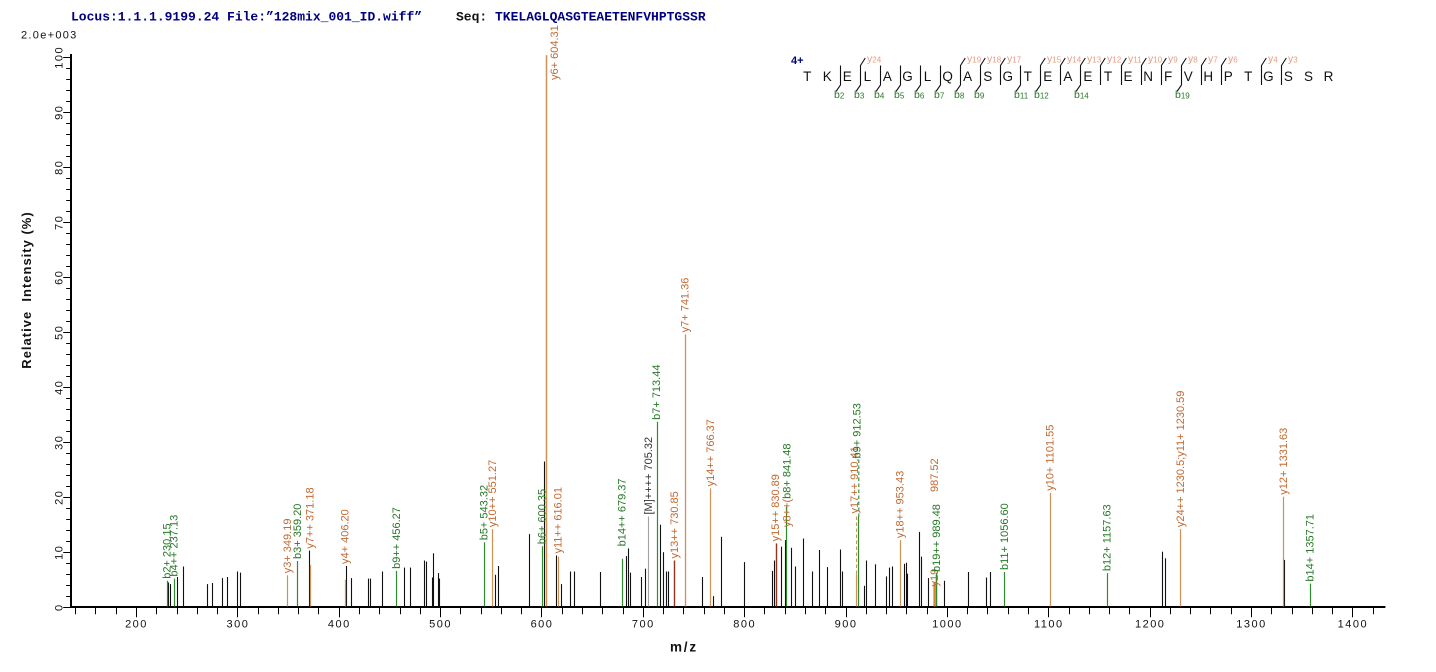 The image size is (1436, 672). What do you see at coordinates (310, 517) in the screenshot?
I see `svg-text: y7++ 371.18` at bounding box center [310, 517].